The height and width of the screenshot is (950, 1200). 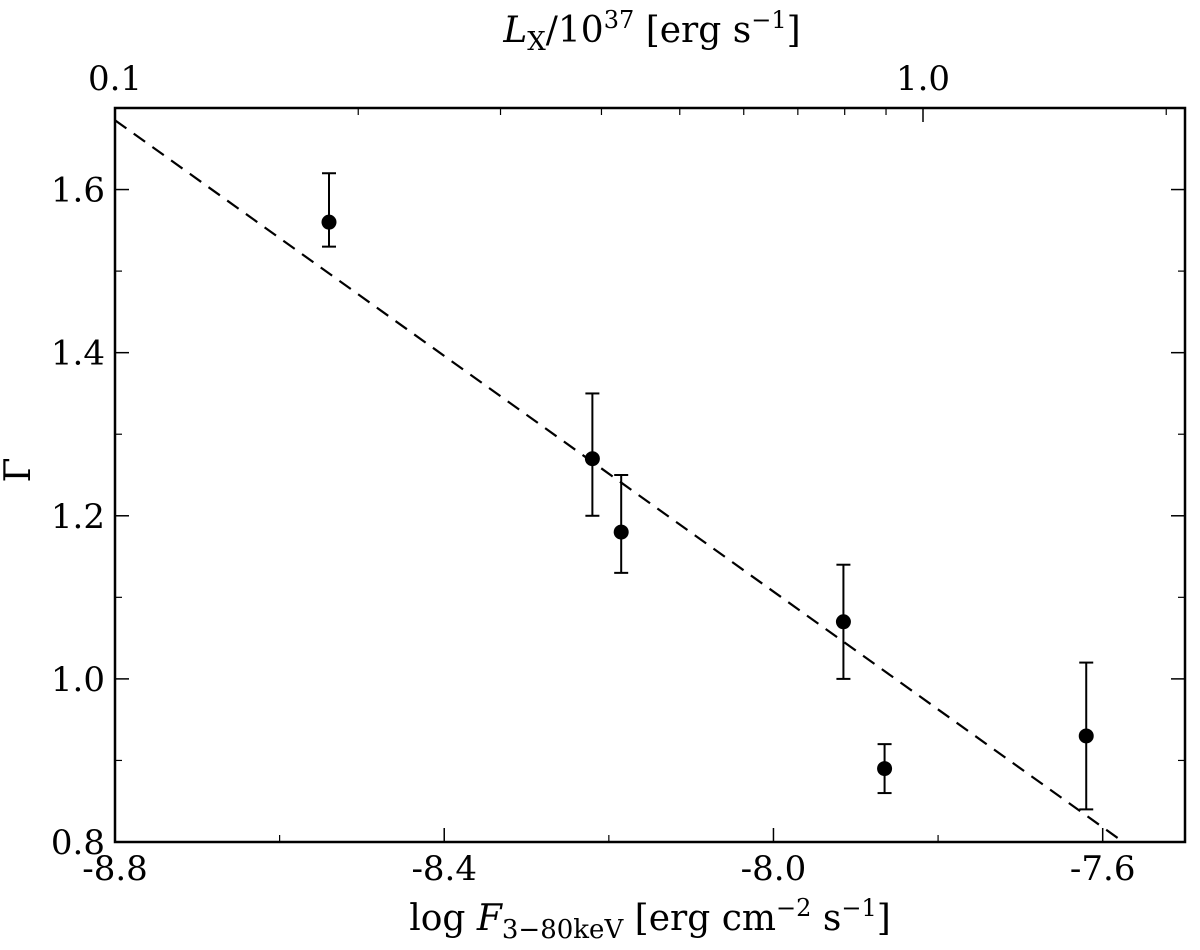 I want to click on x-tick-label: -8.8, so click(x=115, y=869).